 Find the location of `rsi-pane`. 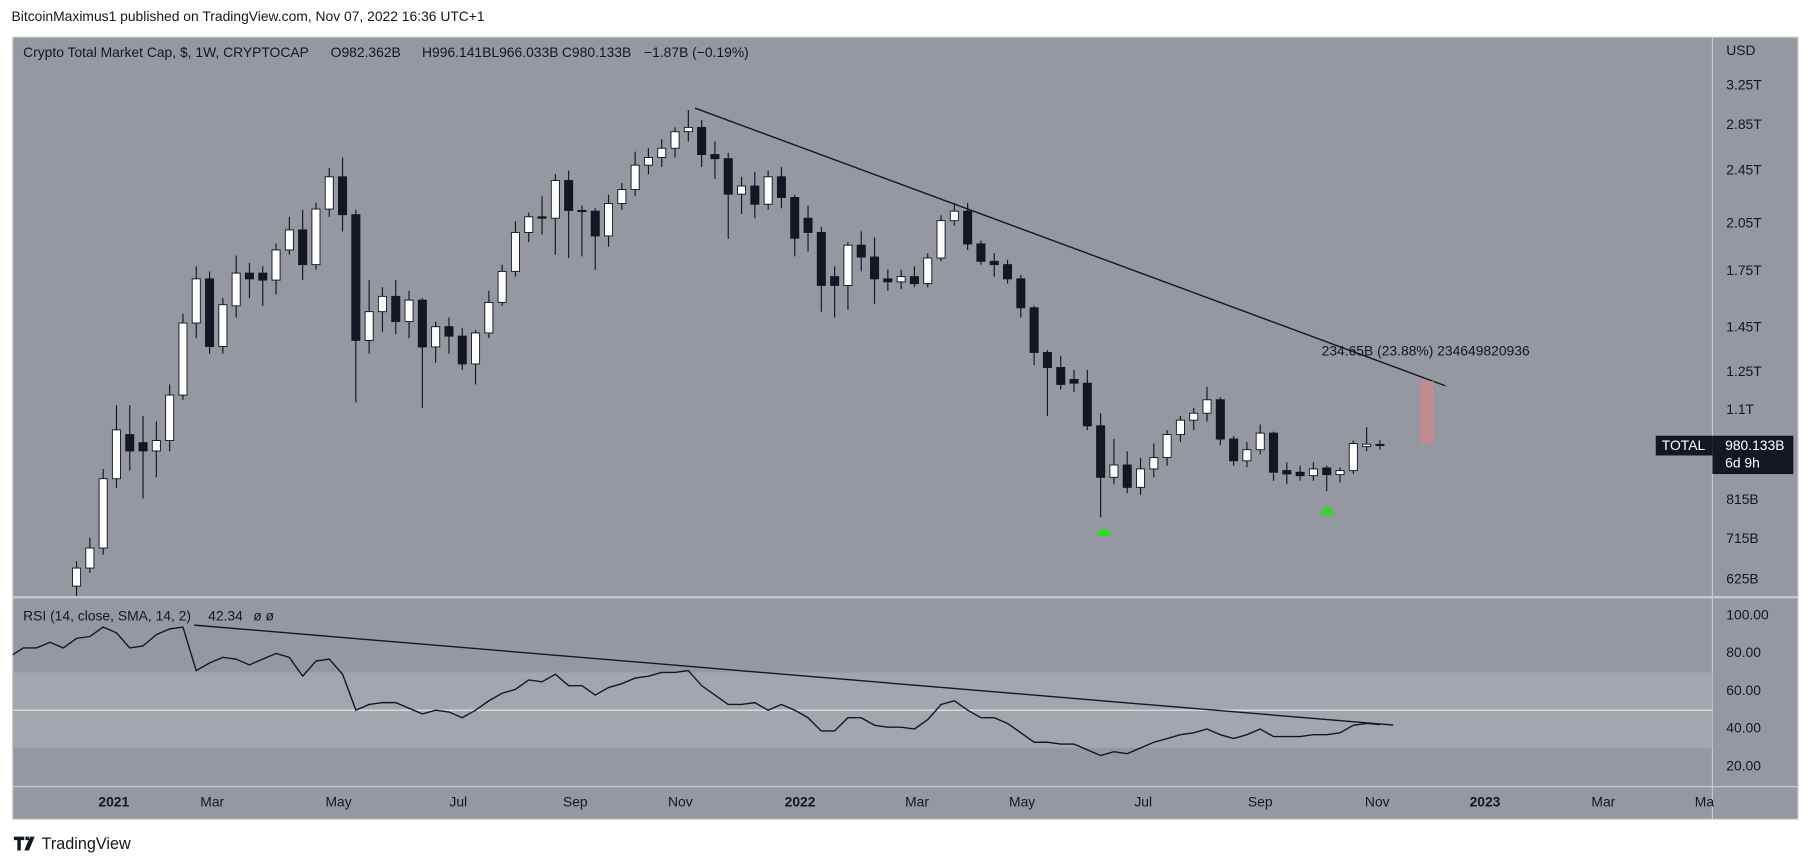

rsi-pane is located at coordinates (862, 690).